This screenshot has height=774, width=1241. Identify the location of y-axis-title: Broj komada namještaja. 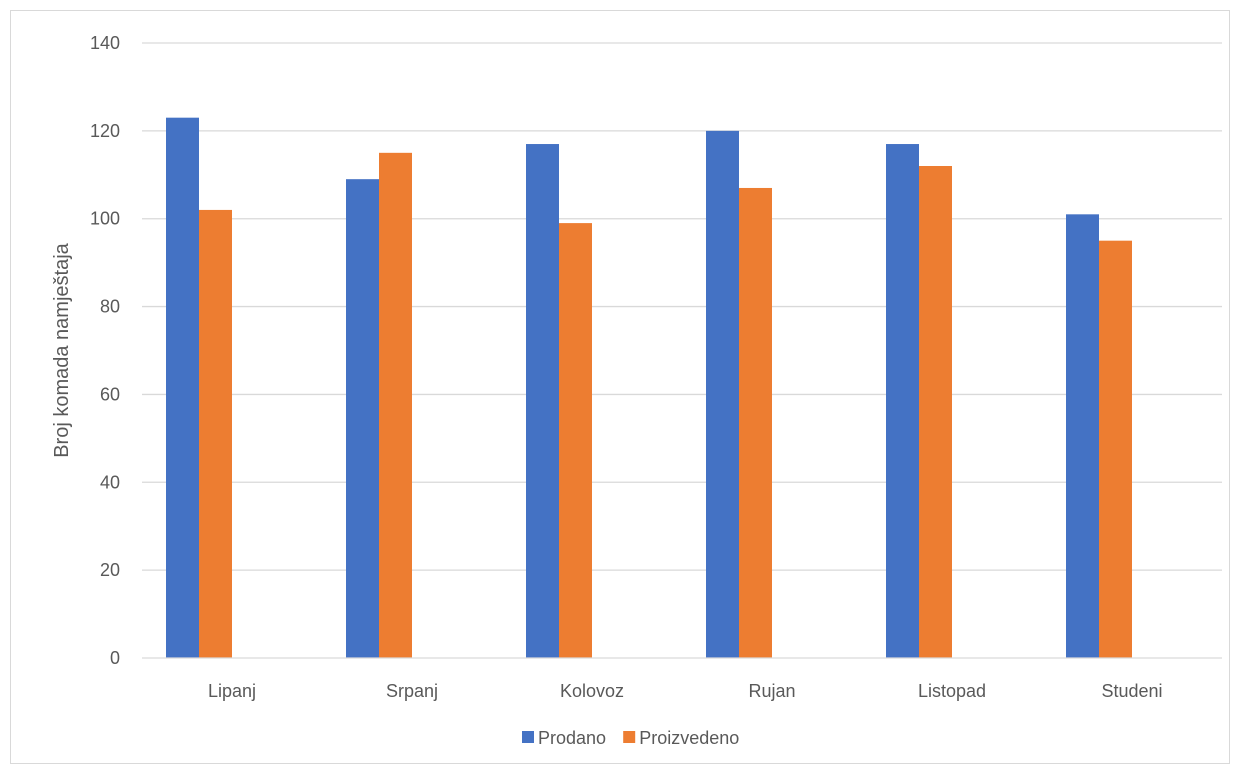
(62, 349).